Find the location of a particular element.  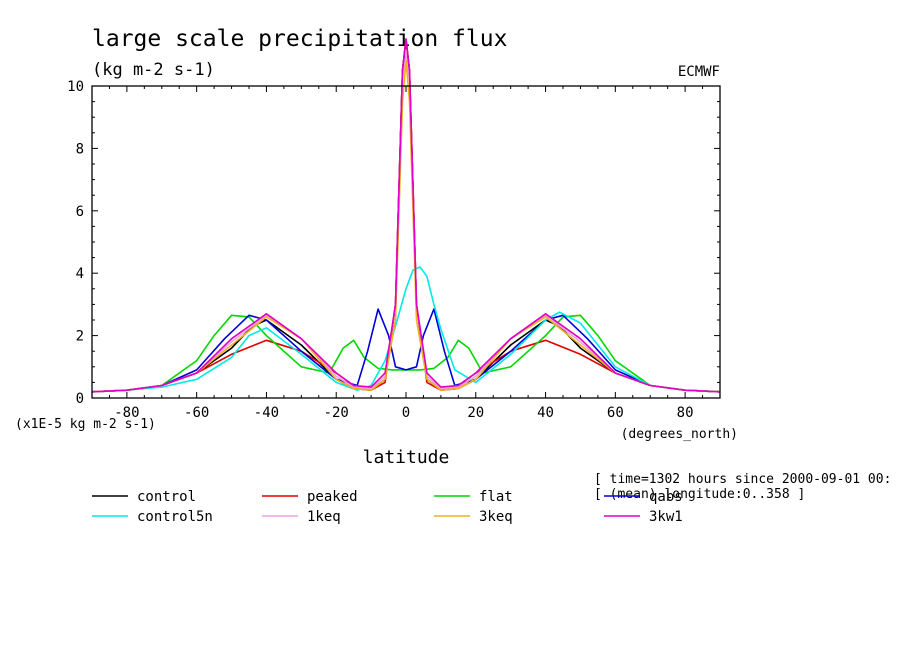

mean-info: [ (mean) longitude:0..358 ] is located at coordinates (699, 494).